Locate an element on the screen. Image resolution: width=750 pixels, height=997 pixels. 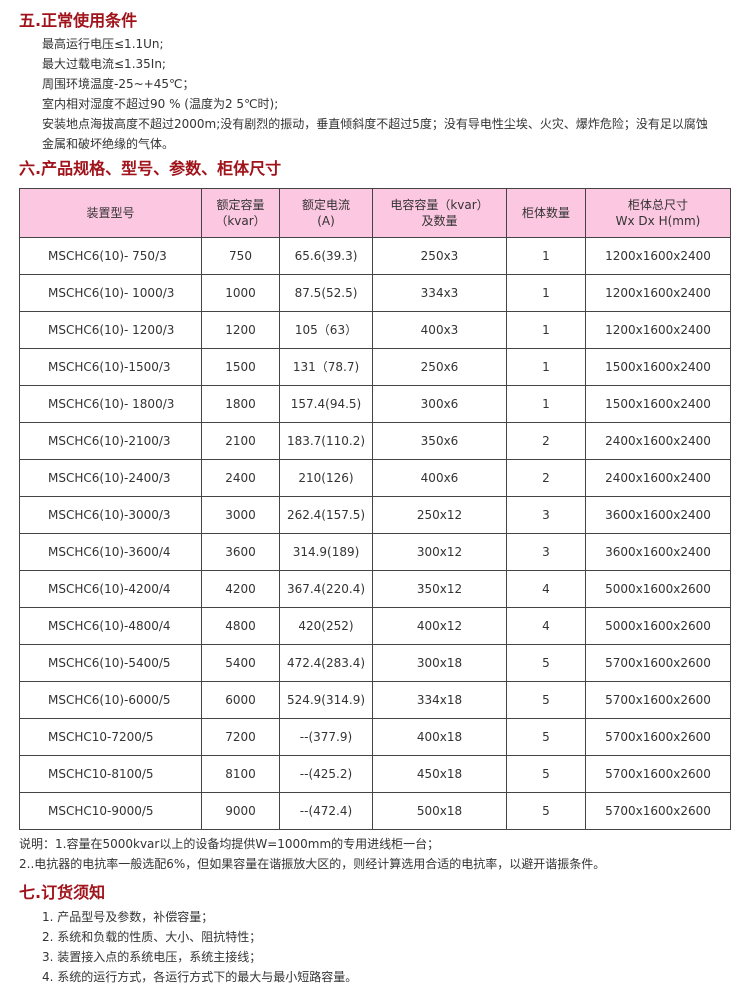
table-cell: 9000 is located at coordinates (240, 811).